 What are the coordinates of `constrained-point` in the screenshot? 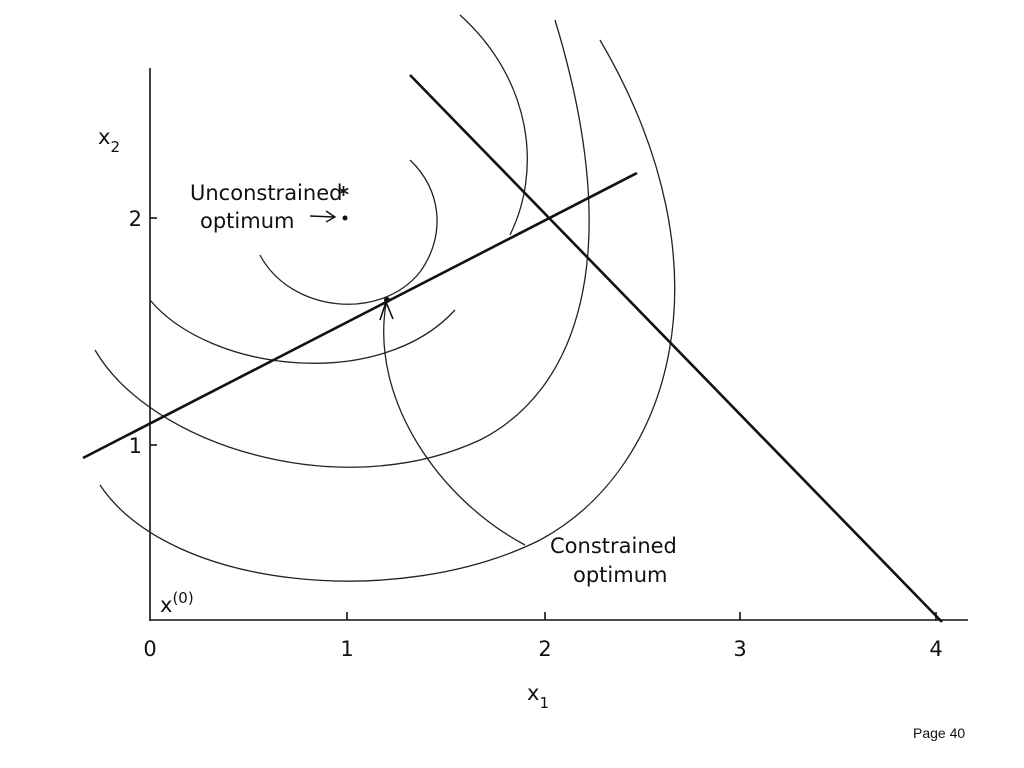 It's located at (387, 300).